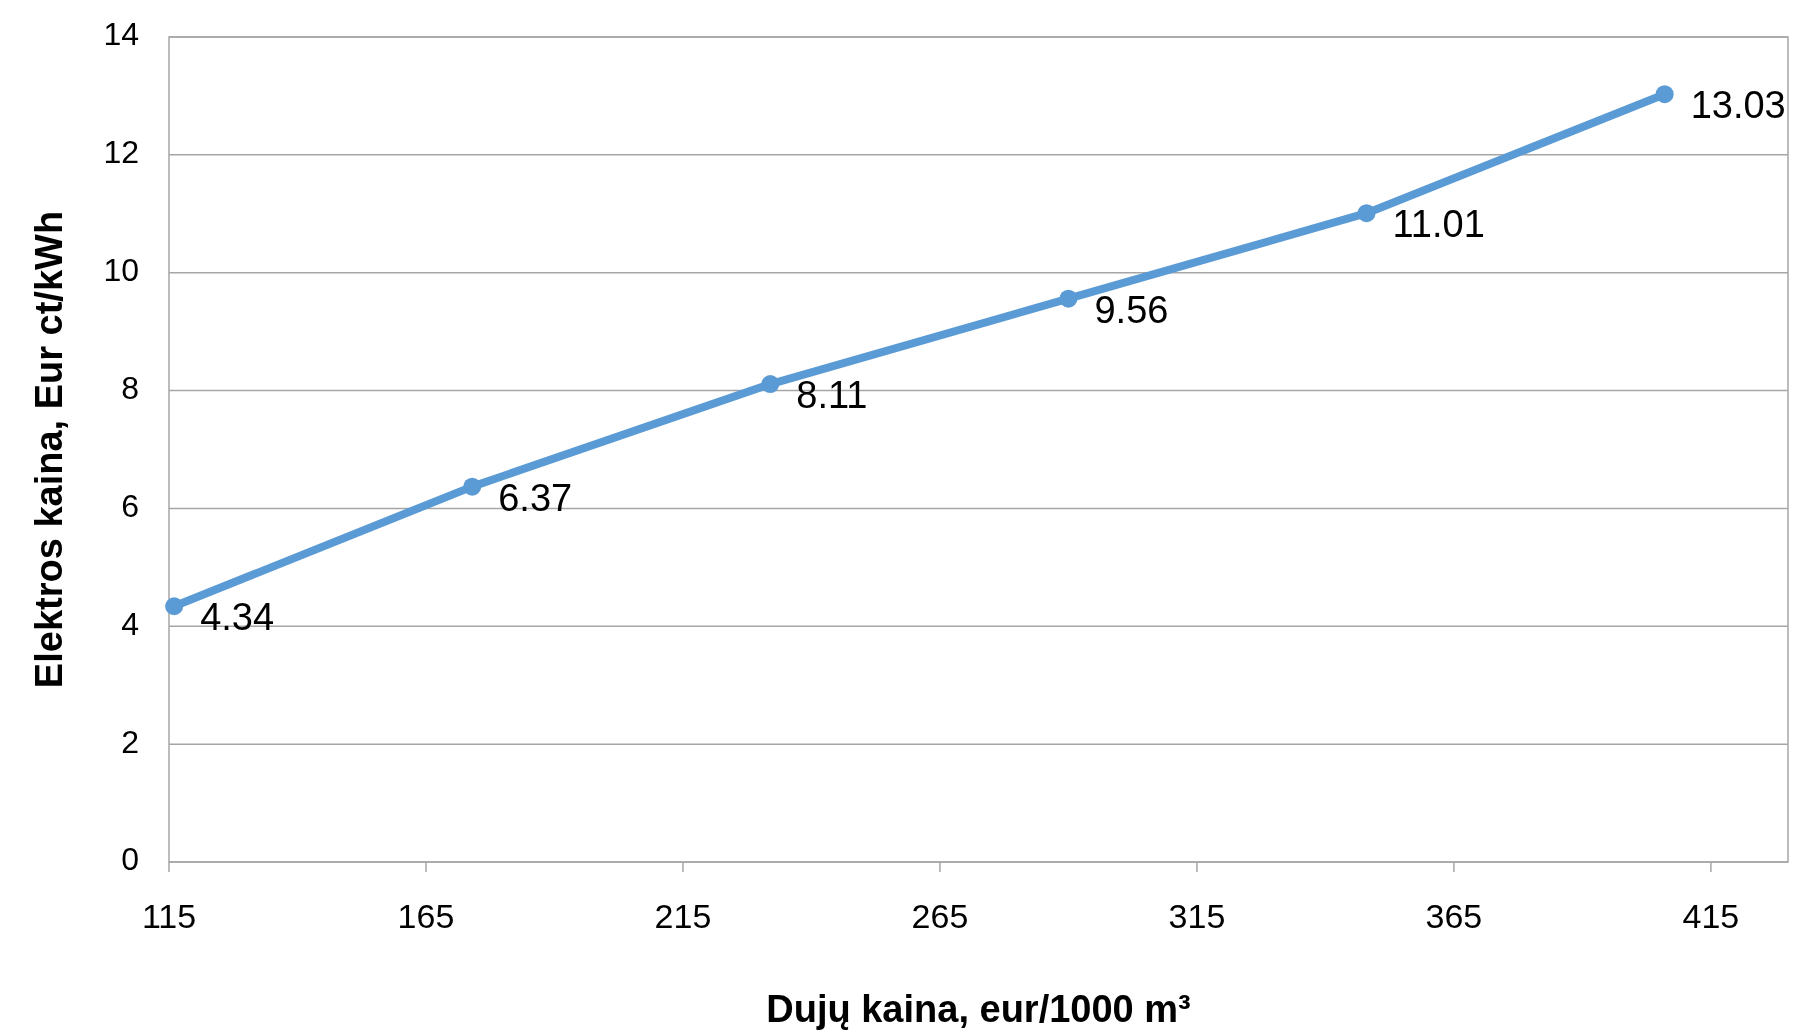  I want to click on x-tick-label: 115, so click(169, 916).